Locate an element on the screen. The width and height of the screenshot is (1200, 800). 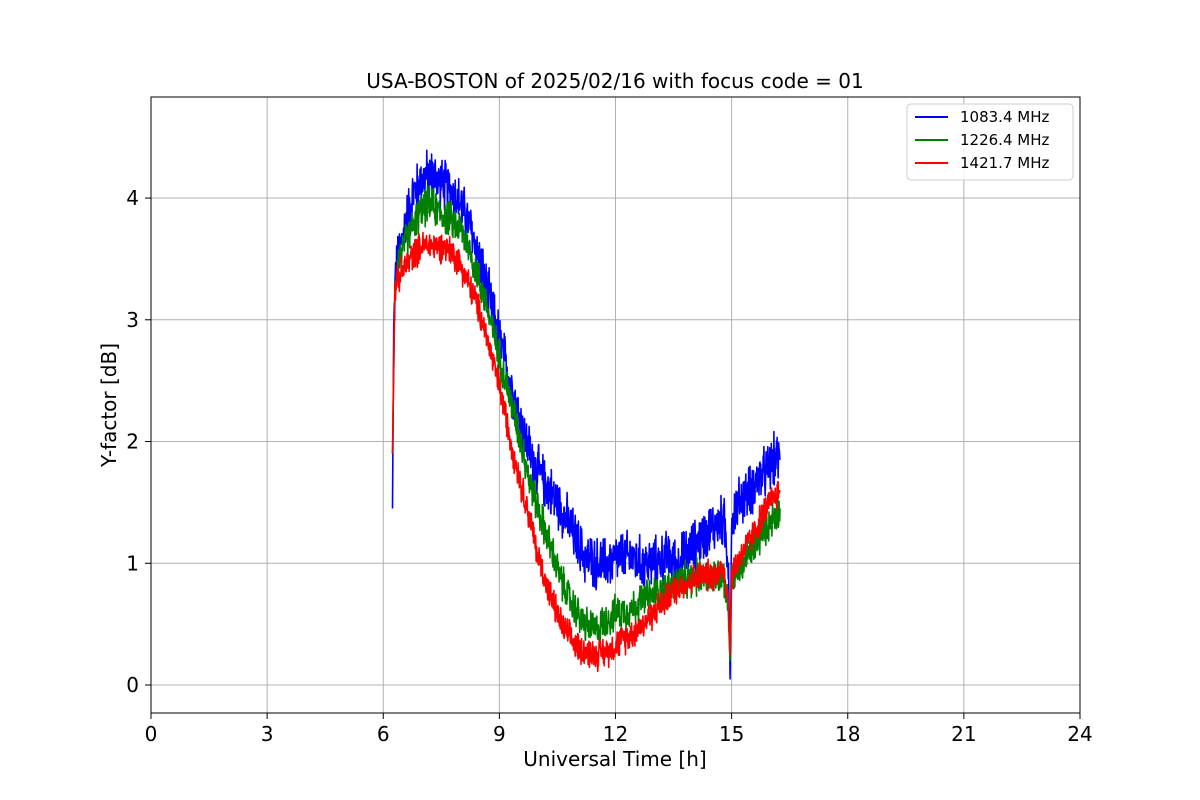
y-tick-label: 1 is located at coordinates (132, 563).